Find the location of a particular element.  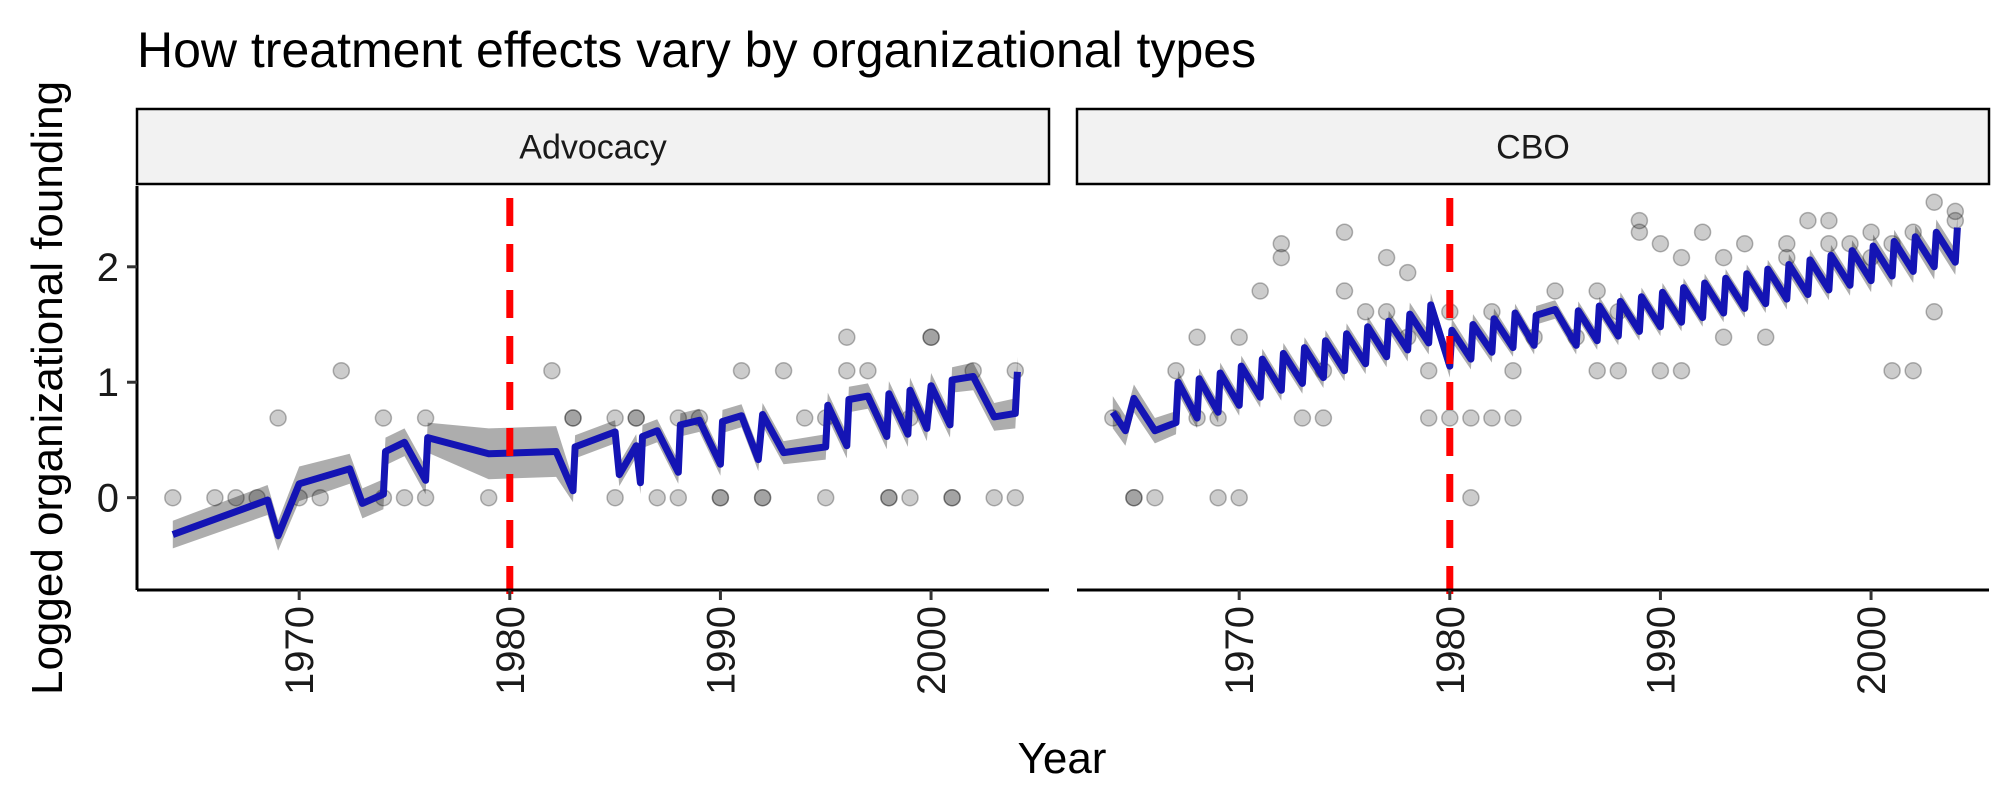

strip-background is located at coordinates (1533, 146).